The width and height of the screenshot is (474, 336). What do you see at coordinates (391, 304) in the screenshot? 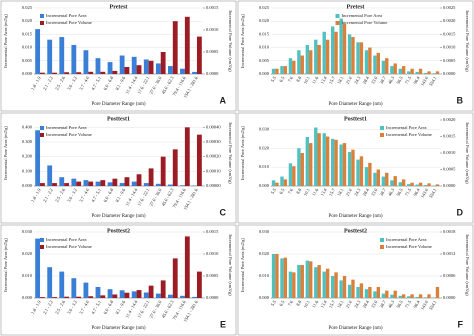
I see `x-tick-label: 46.3` at bounding box center [391, 304].